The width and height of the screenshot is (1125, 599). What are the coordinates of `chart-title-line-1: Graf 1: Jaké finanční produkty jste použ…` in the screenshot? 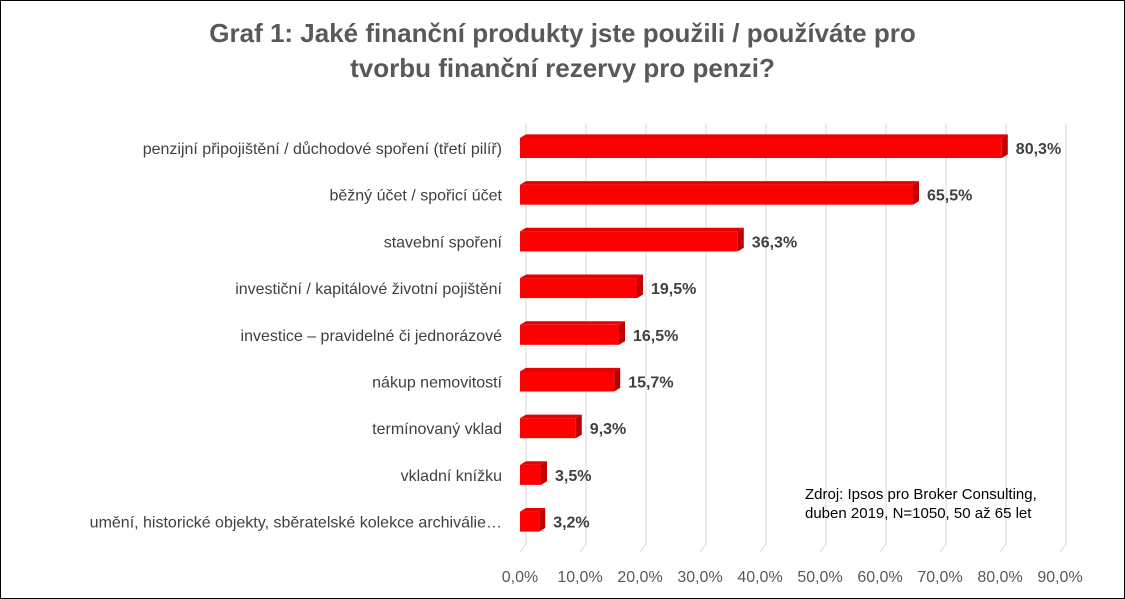 It's located at (562, 33).